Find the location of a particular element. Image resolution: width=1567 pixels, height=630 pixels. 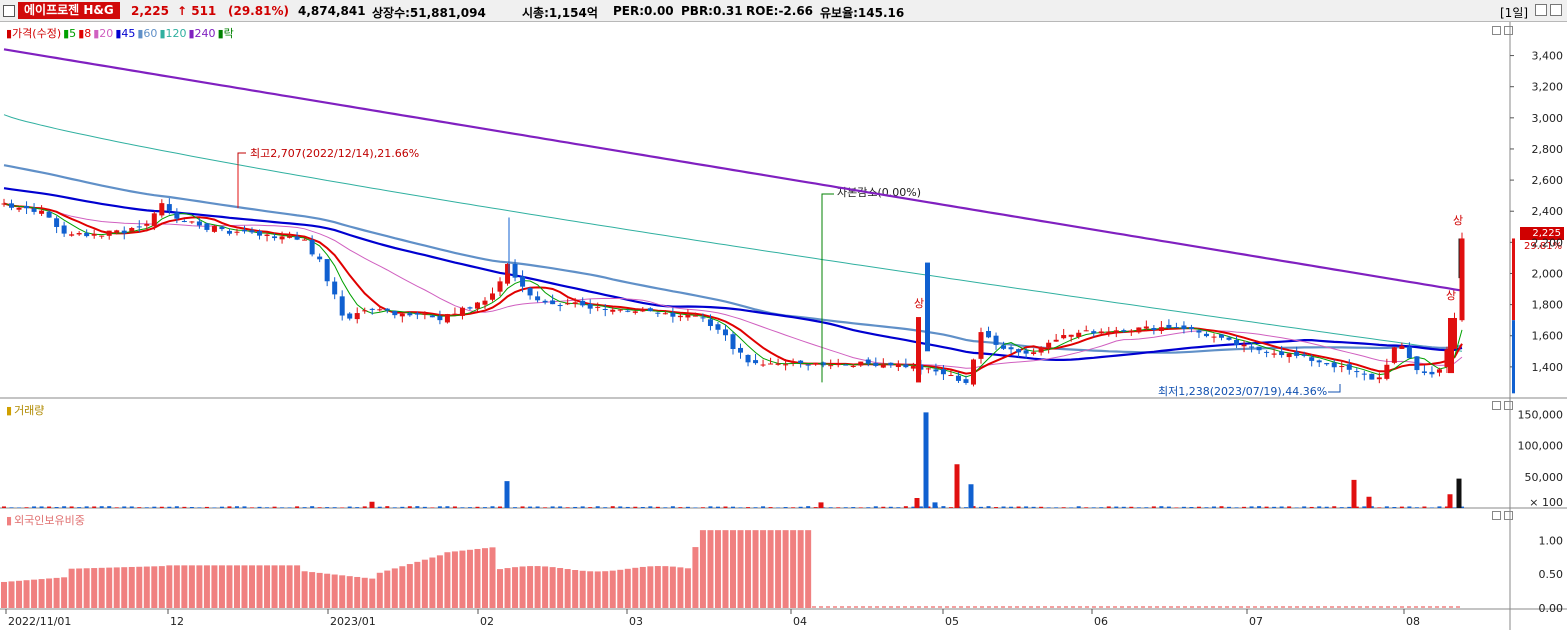

volume-panel-min-button is located at coordinates (1496, 405).